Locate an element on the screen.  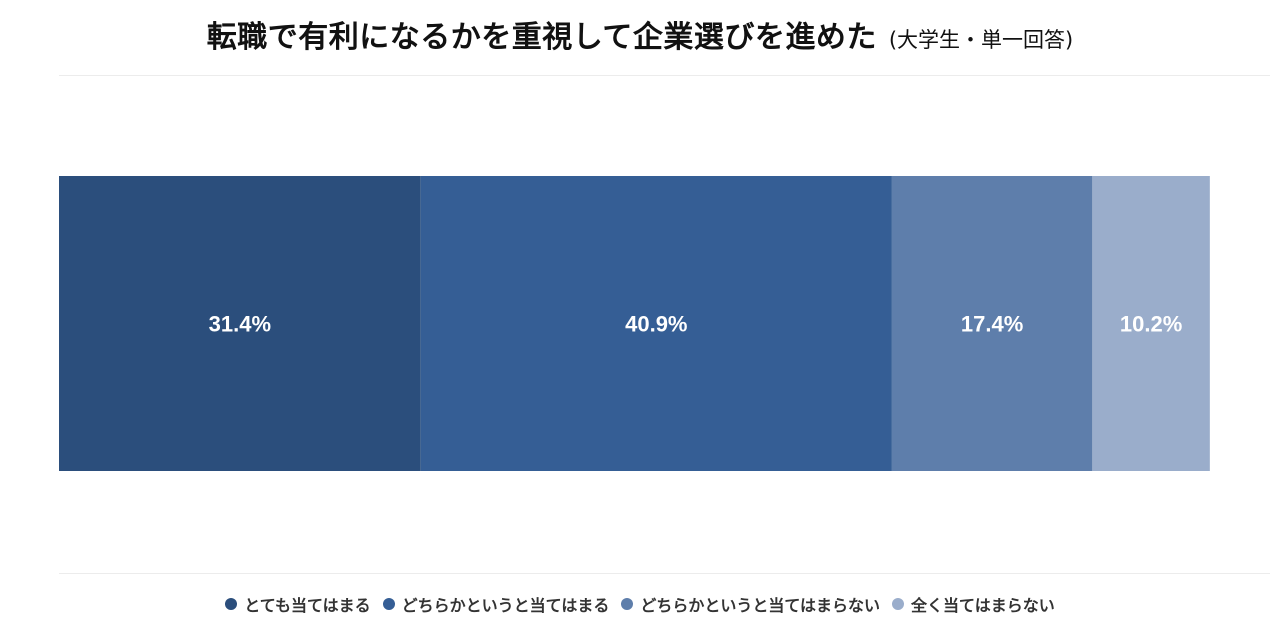
legend-item-2: どちらかというと当てはまる is located at coordinates (496, 604).